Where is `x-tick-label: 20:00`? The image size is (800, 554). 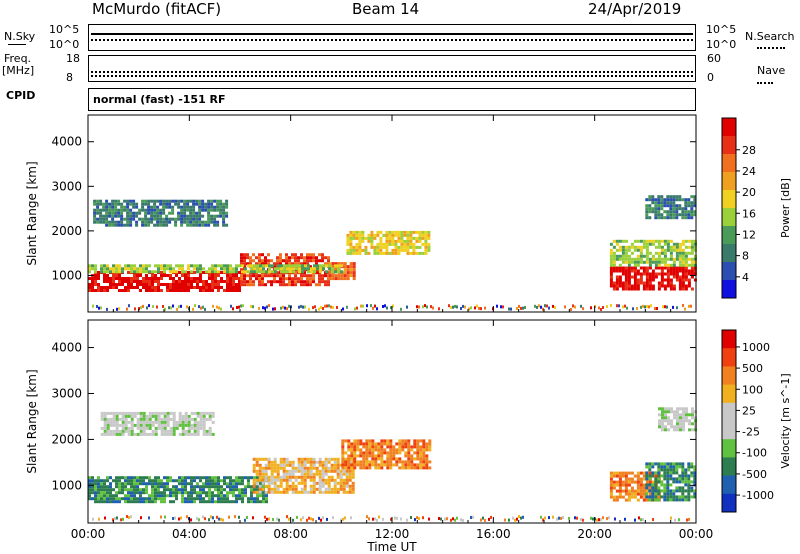
x-tick-label: 20:00 is located at coordinates (594, 534).